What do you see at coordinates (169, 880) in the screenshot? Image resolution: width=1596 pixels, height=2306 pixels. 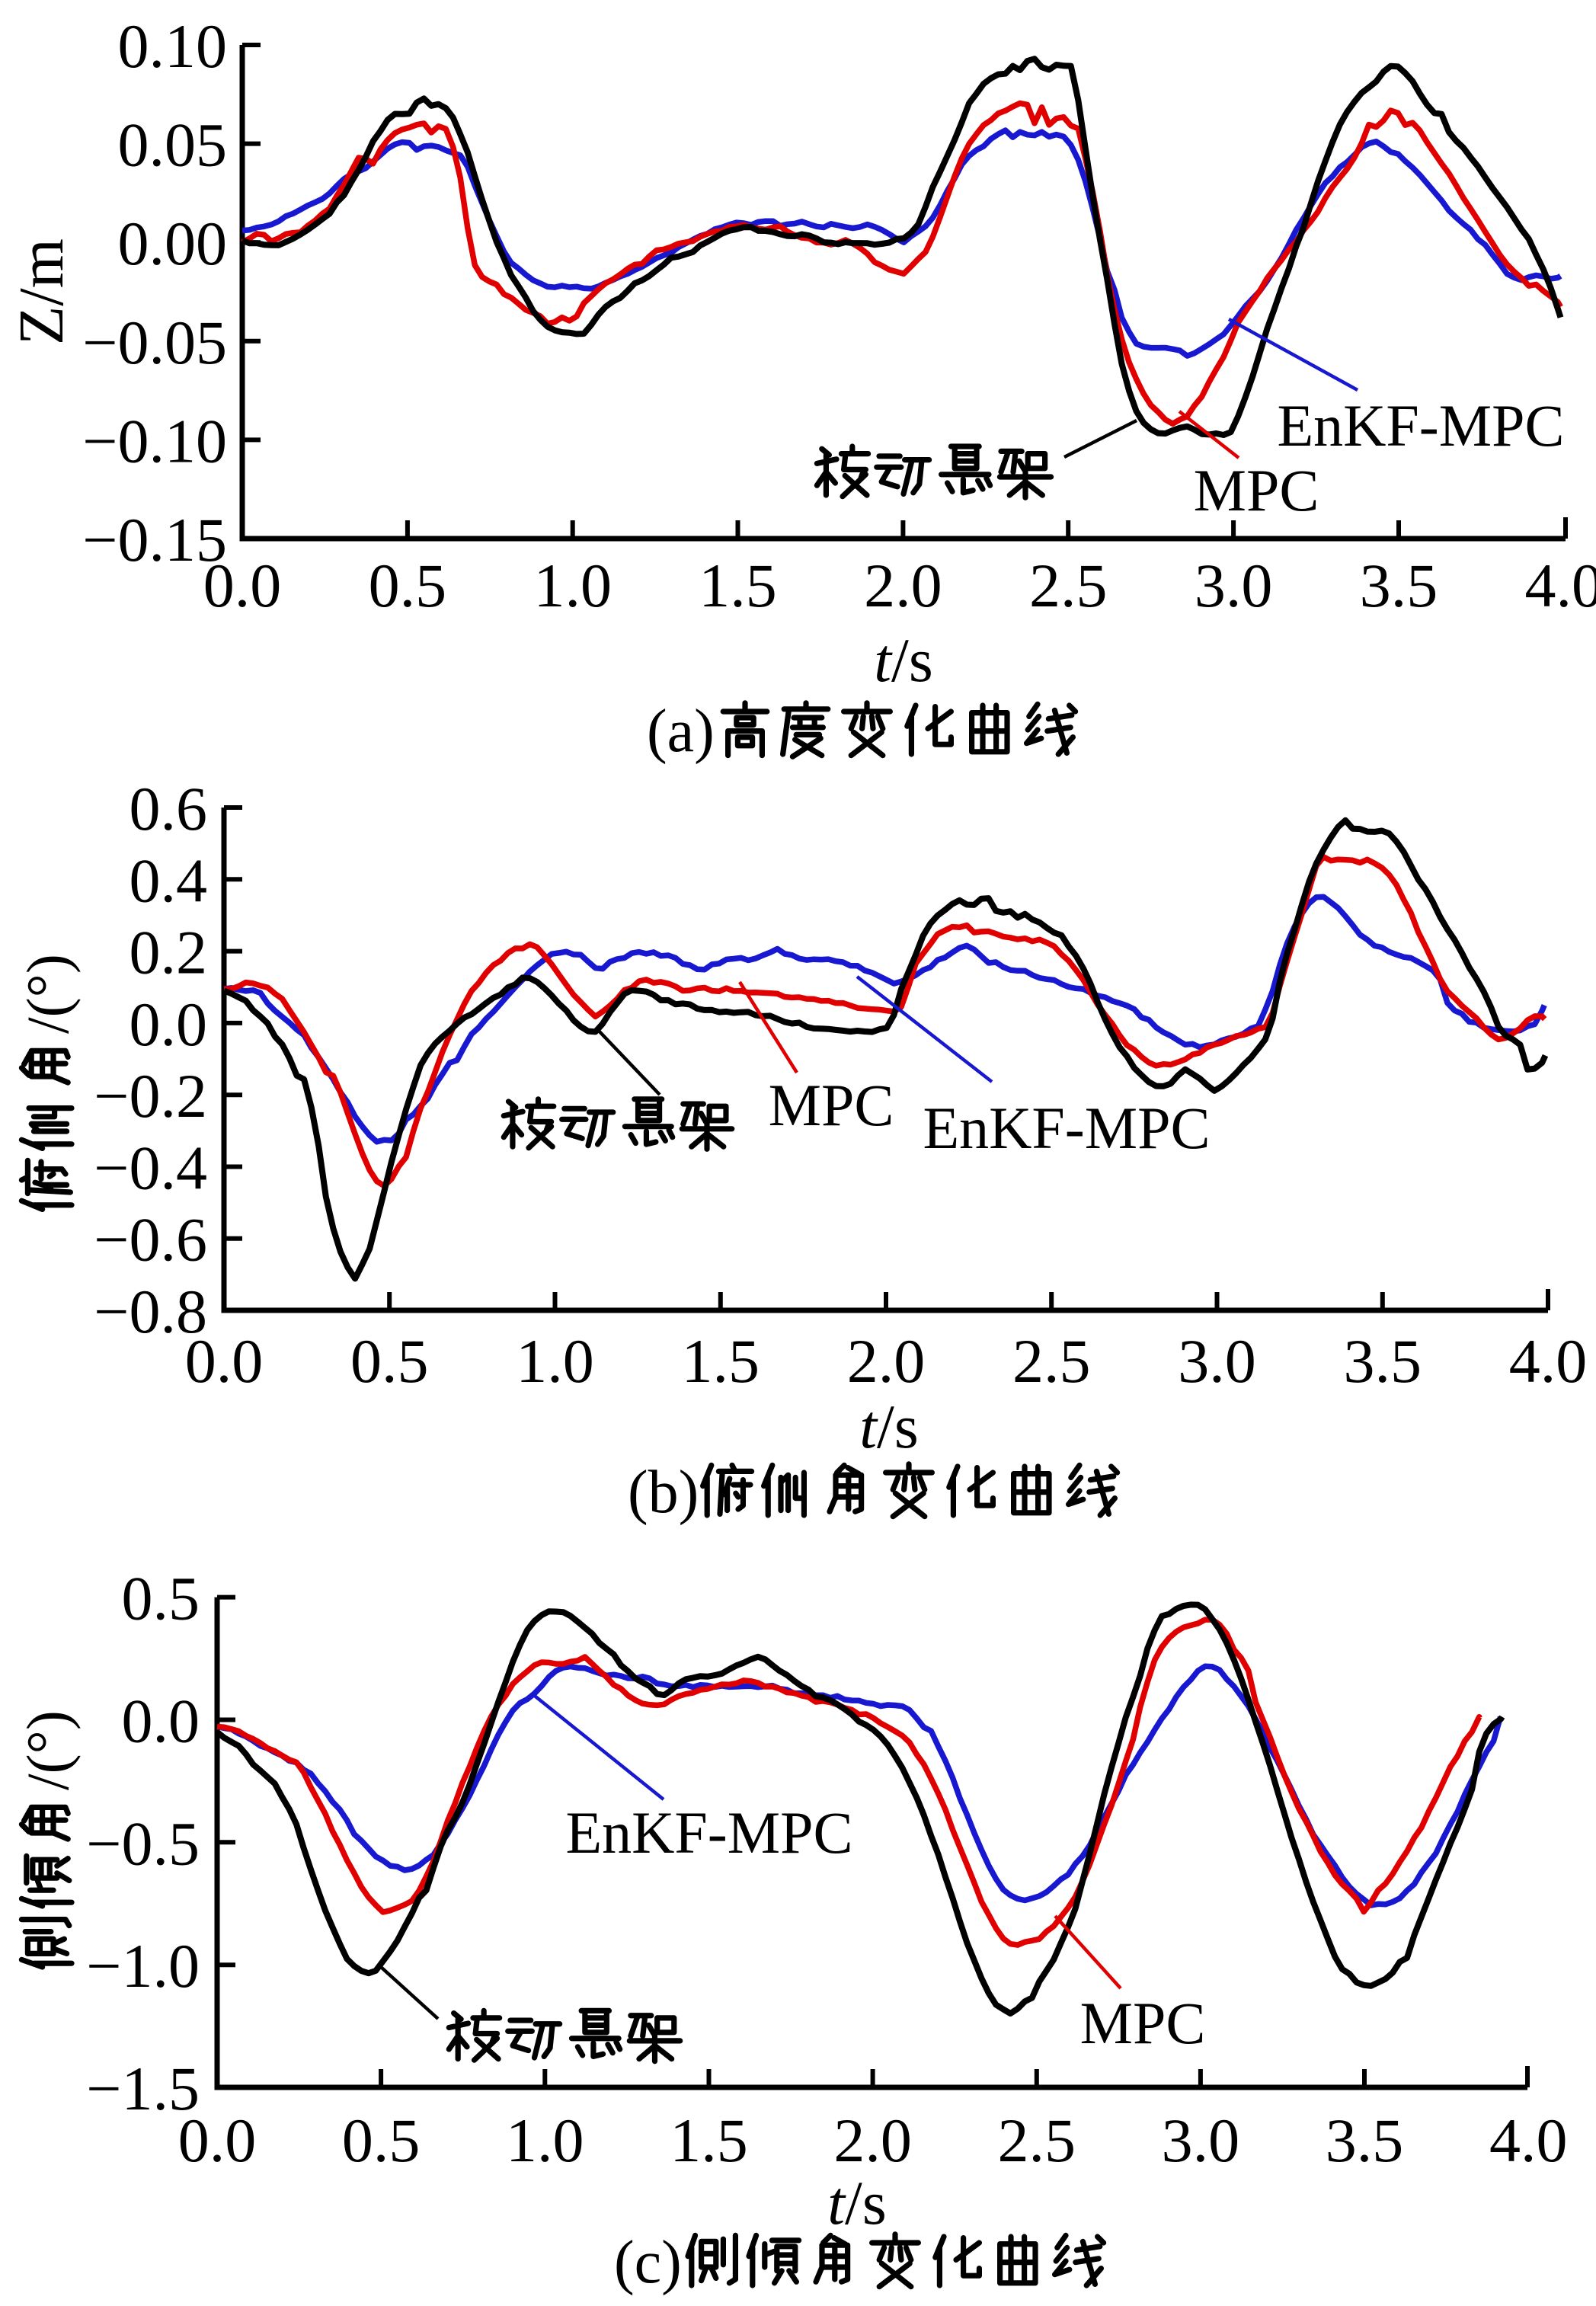 I see `svg-text: 0.4` at bounding box center [169, 880].